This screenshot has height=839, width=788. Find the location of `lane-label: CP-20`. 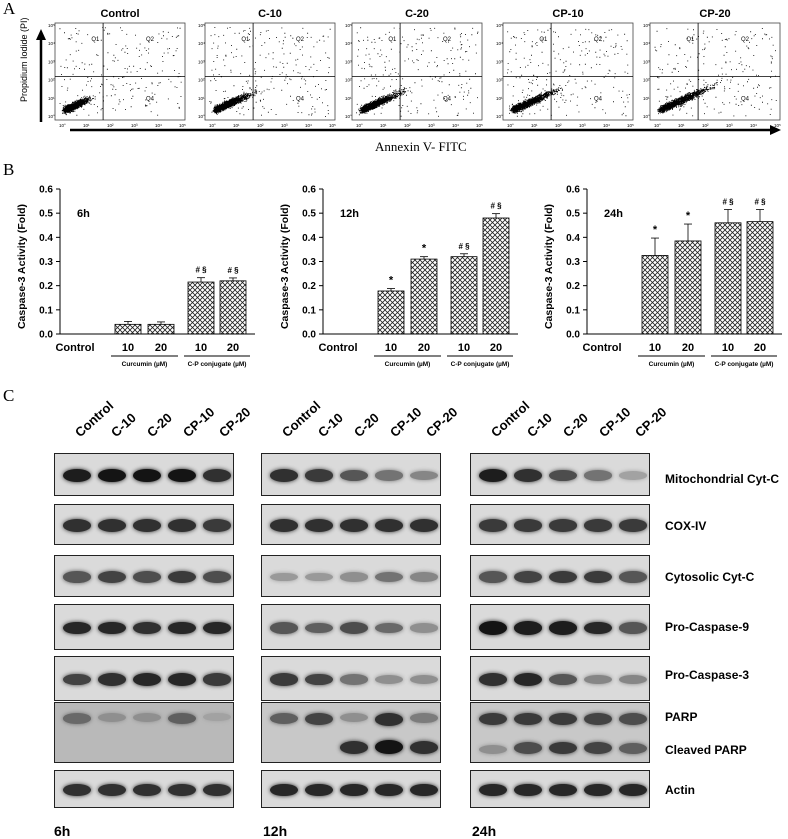

lane-label: CP-20 is located at coordinates (650, 422).